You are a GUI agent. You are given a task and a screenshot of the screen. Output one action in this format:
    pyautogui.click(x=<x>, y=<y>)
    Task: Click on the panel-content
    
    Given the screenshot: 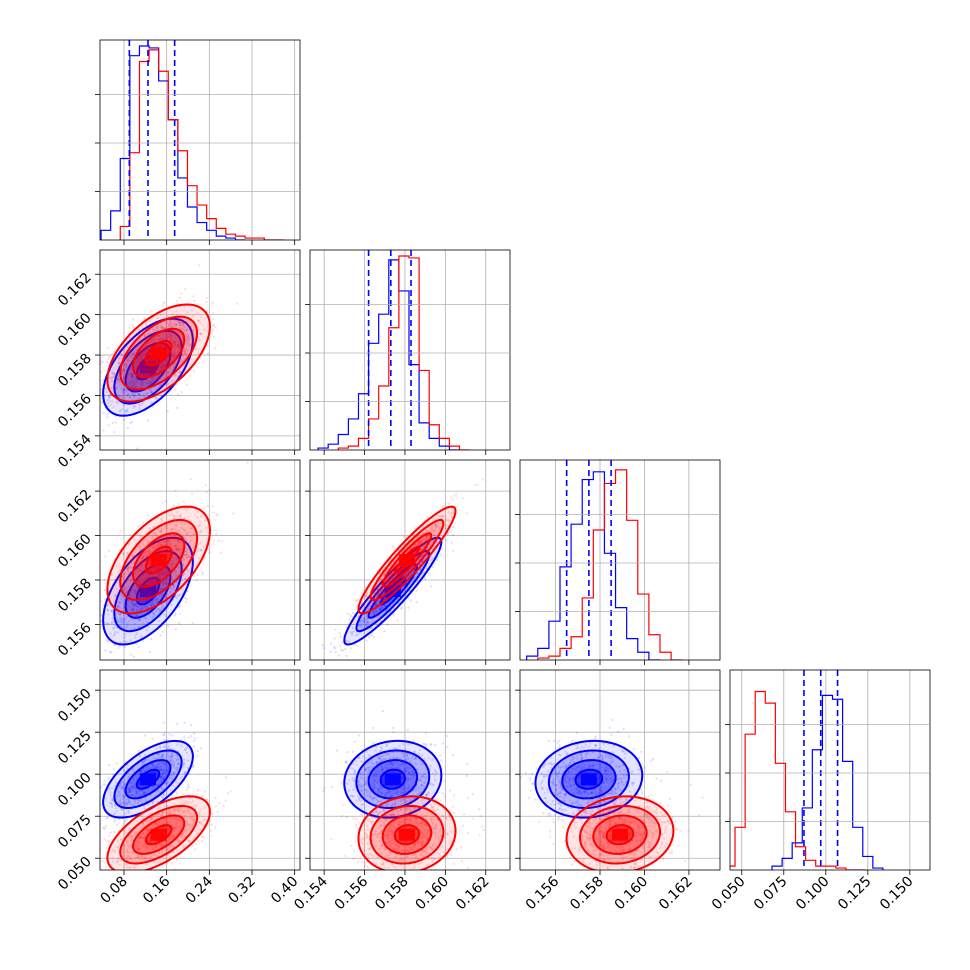 What is the action you would take?
    pyautogui.click(x=166, y=795)
    